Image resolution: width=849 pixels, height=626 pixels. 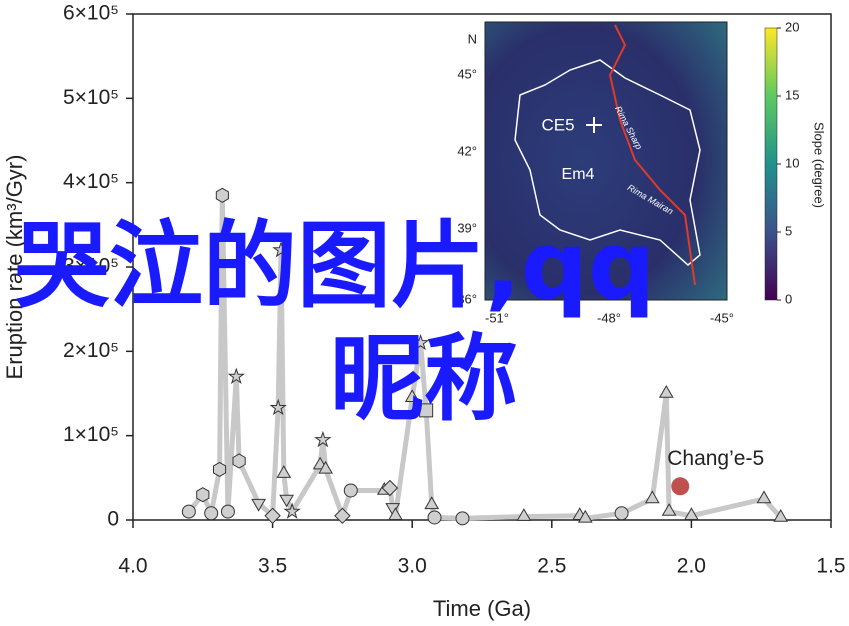 What do you see at coordinates (132, 566) in the screenshot?
I see `x-tick-label: 4.0` at bounding box center [132, 566].